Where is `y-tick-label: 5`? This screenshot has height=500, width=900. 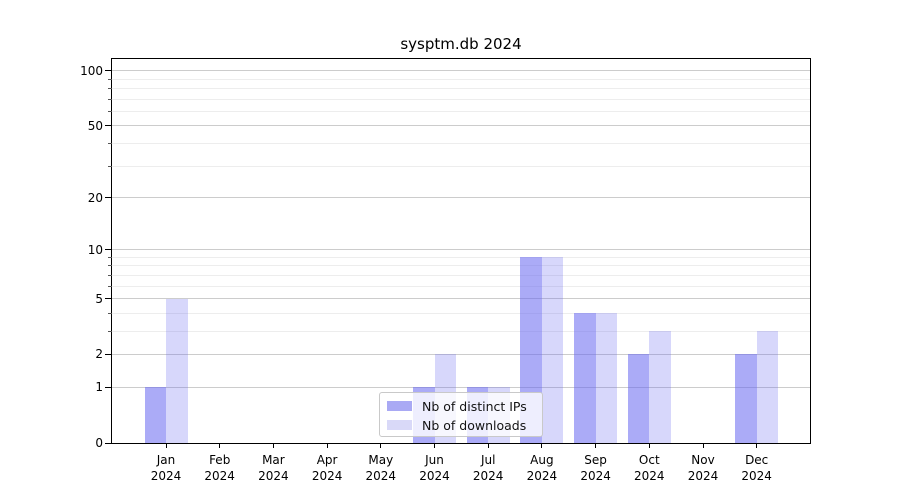 y-tick-label: 5 is located at coordinates (99, 298).